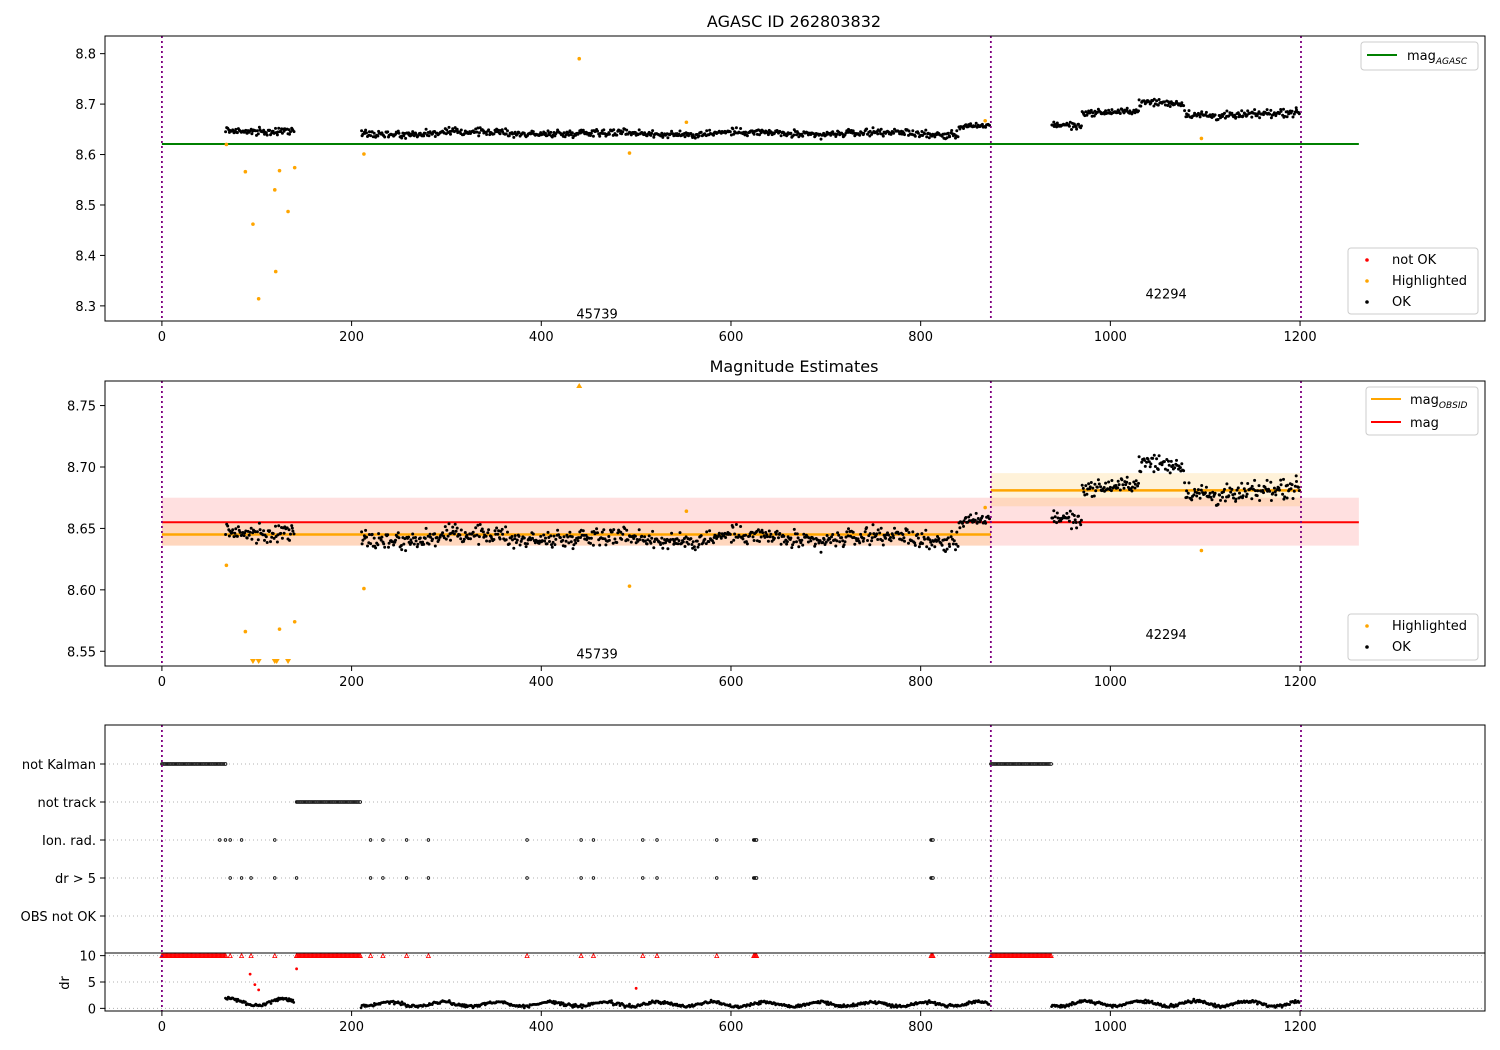  I want to click on obsid-label: 42294, so click(1165, 635).